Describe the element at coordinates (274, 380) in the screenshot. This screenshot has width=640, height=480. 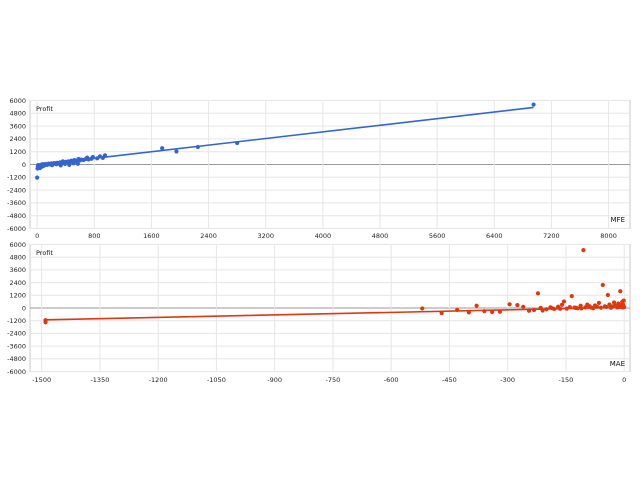
I see `mae-x-tick-label: -900` at that location.